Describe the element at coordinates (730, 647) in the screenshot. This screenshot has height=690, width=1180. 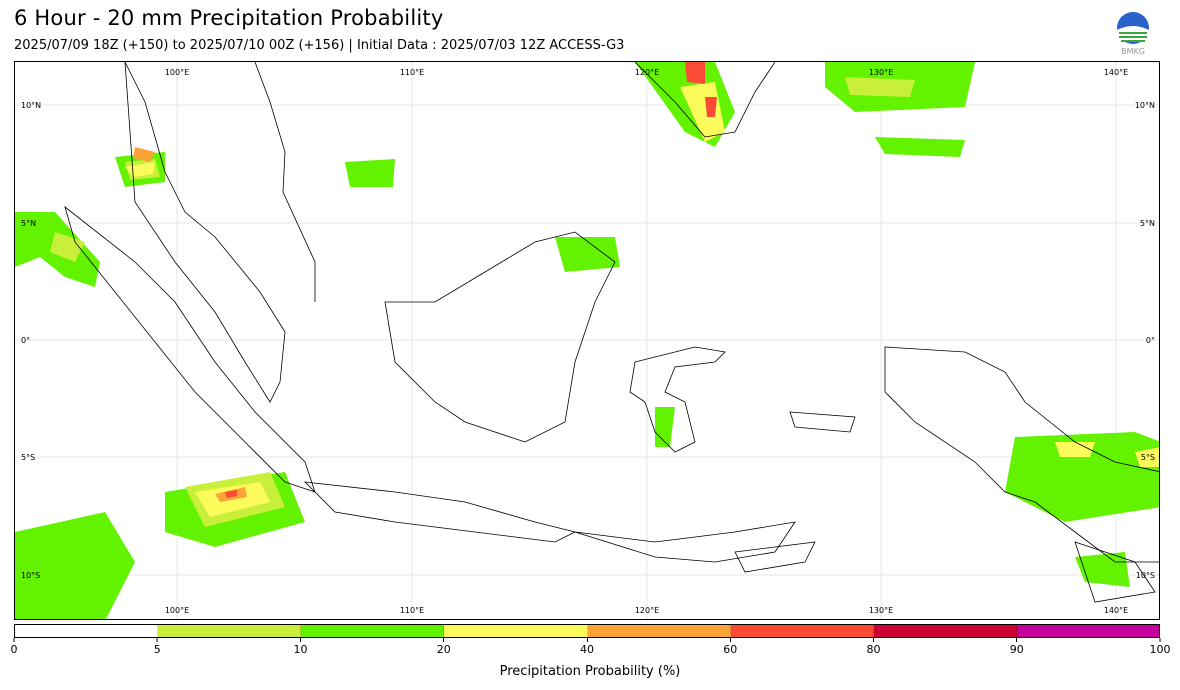
I see `colorbar-tick-label: 60` at that location.